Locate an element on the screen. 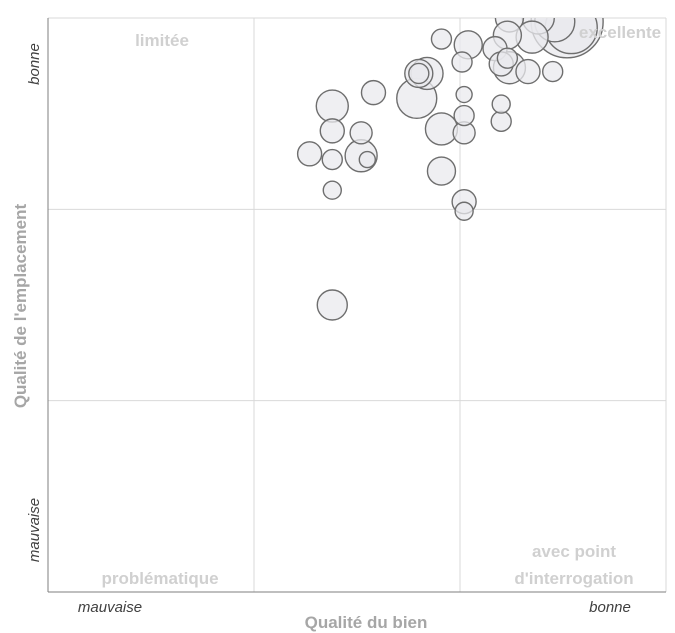 The width and height of the screenshot is (675, 633). quadrant-label-interrogation: d'interrogation is located at coordinates (573, 578).